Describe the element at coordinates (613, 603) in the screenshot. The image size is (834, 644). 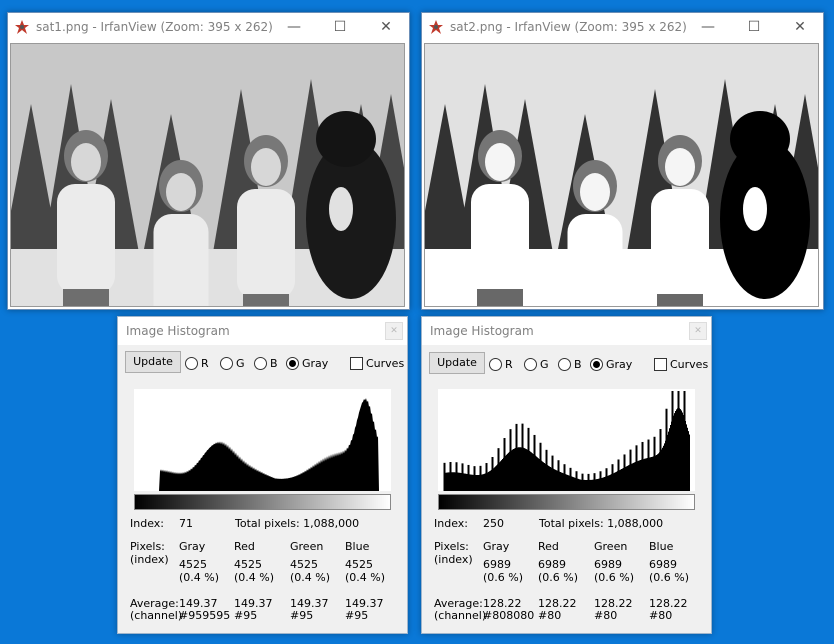
I see `col-green-avg: 128.22` at that location.